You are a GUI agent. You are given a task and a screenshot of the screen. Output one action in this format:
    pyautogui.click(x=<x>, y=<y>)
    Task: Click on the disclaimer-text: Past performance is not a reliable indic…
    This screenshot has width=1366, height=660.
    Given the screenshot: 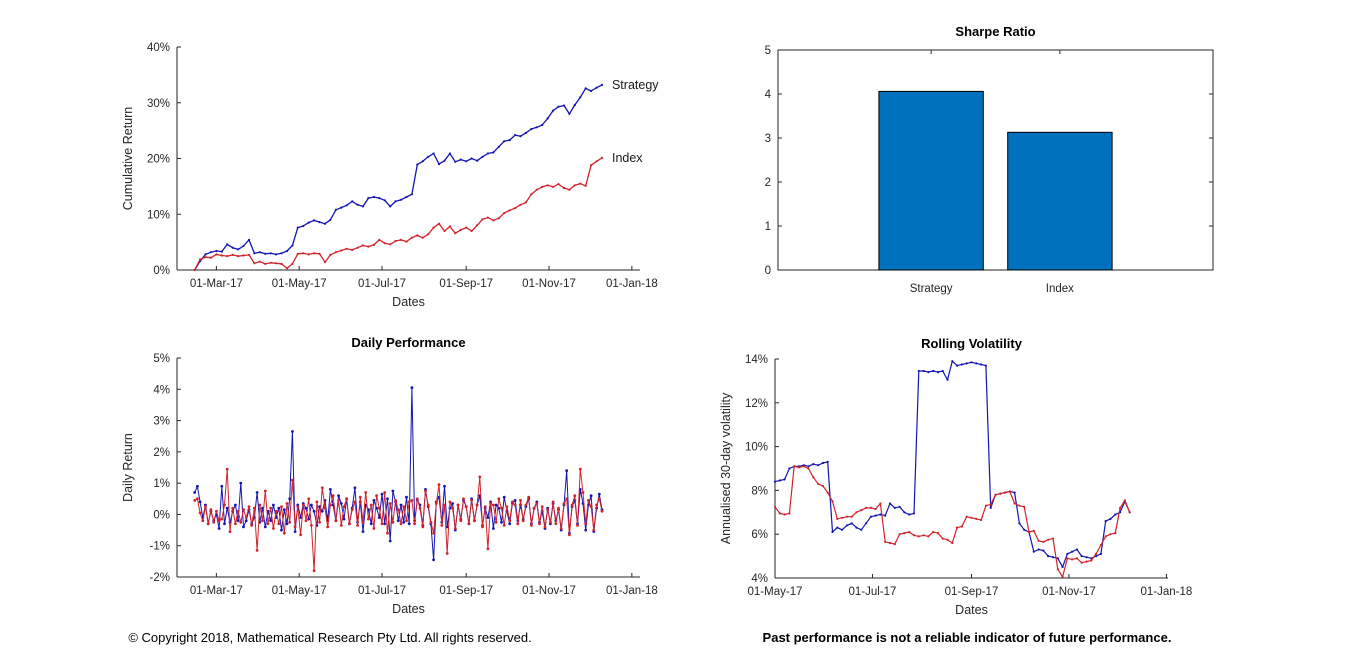 What is the action you would take?
    pyautogui.click(x=967, y=637)
    